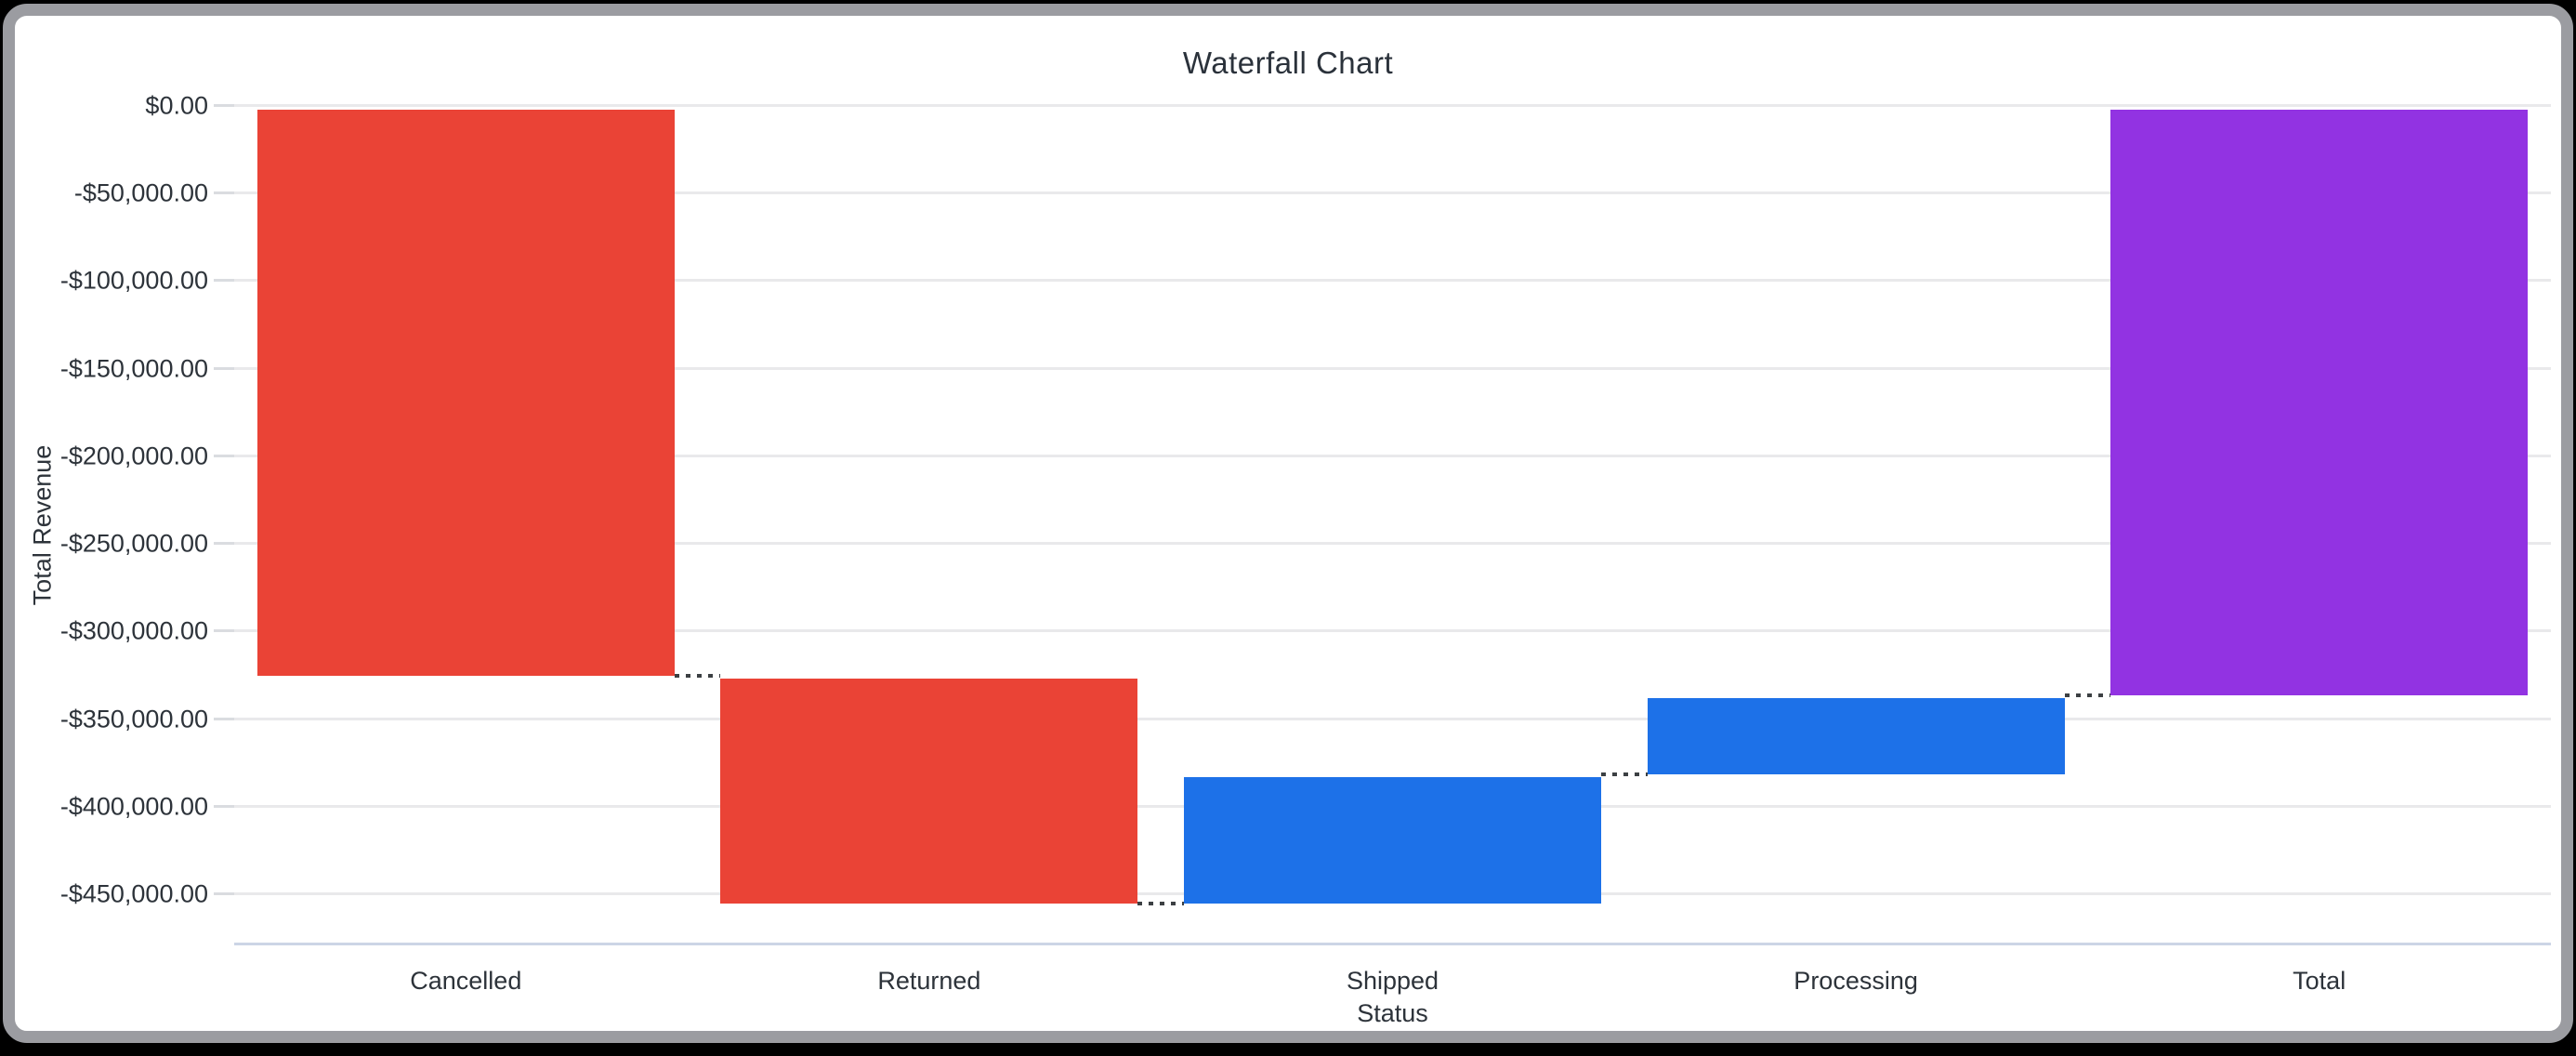 The width and height of the screenshot is (2576, 1056). What do you see at coordinates (133, 280) in the screenshot?
I see `y-tick-label: -$100,000.00` at bounding box center [133, 280].